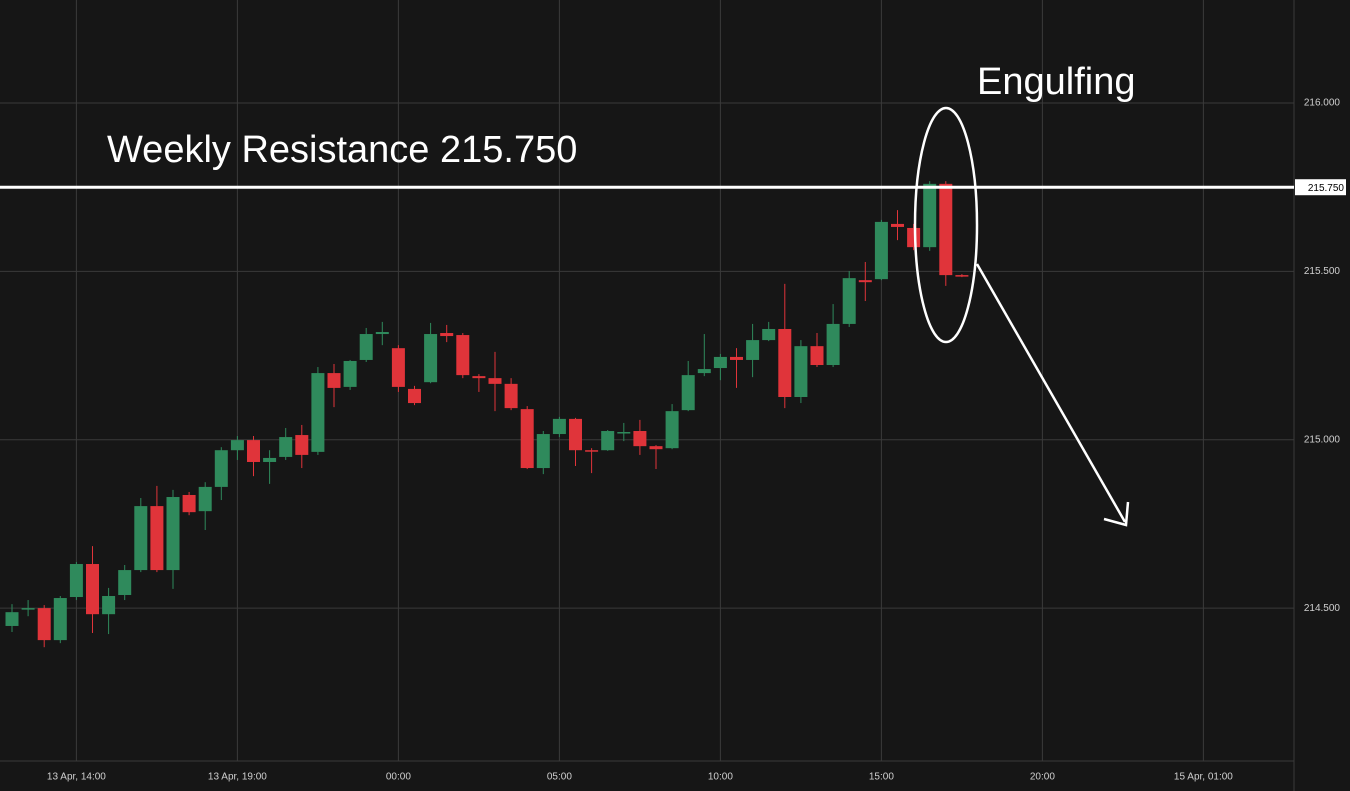  Describe the element at coordinates (1322, 439) in the screenshot. I see `y-tick-label: 215.000` at that location.